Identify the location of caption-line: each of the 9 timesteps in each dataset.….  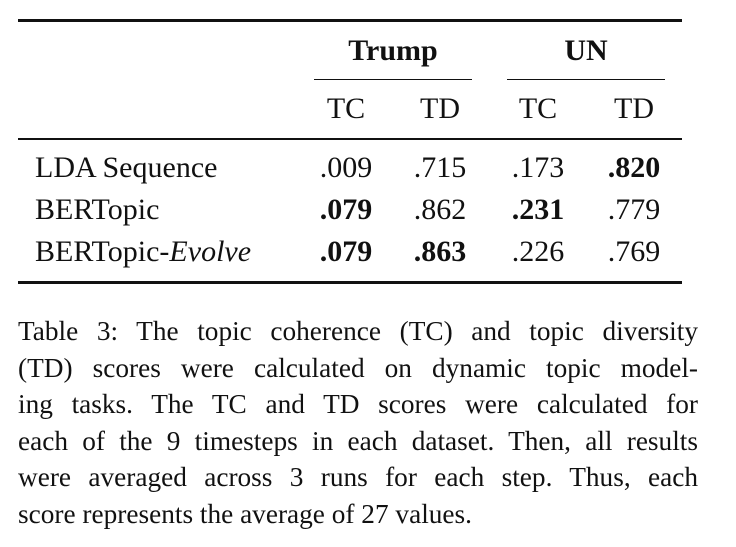
(358, 440).